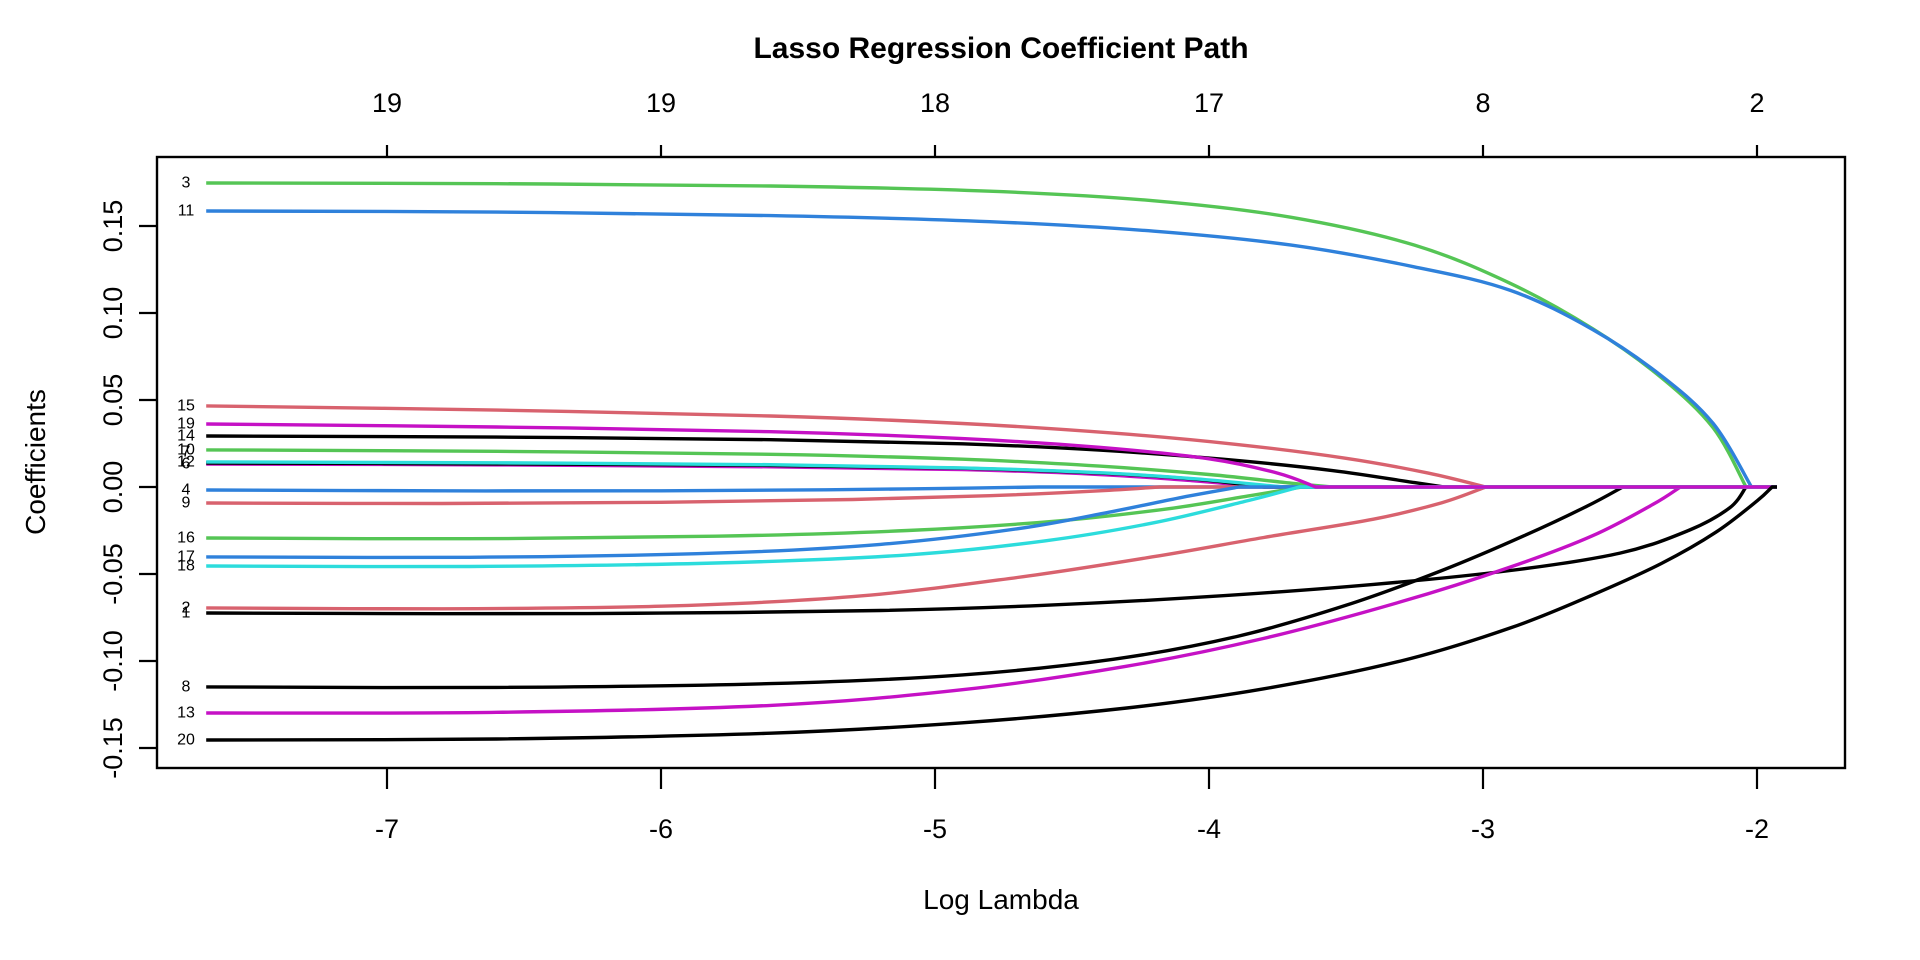 The width and height of the screenshot is (1920, 960). I want to click on curve-label-8: 8, so click(186, 686).